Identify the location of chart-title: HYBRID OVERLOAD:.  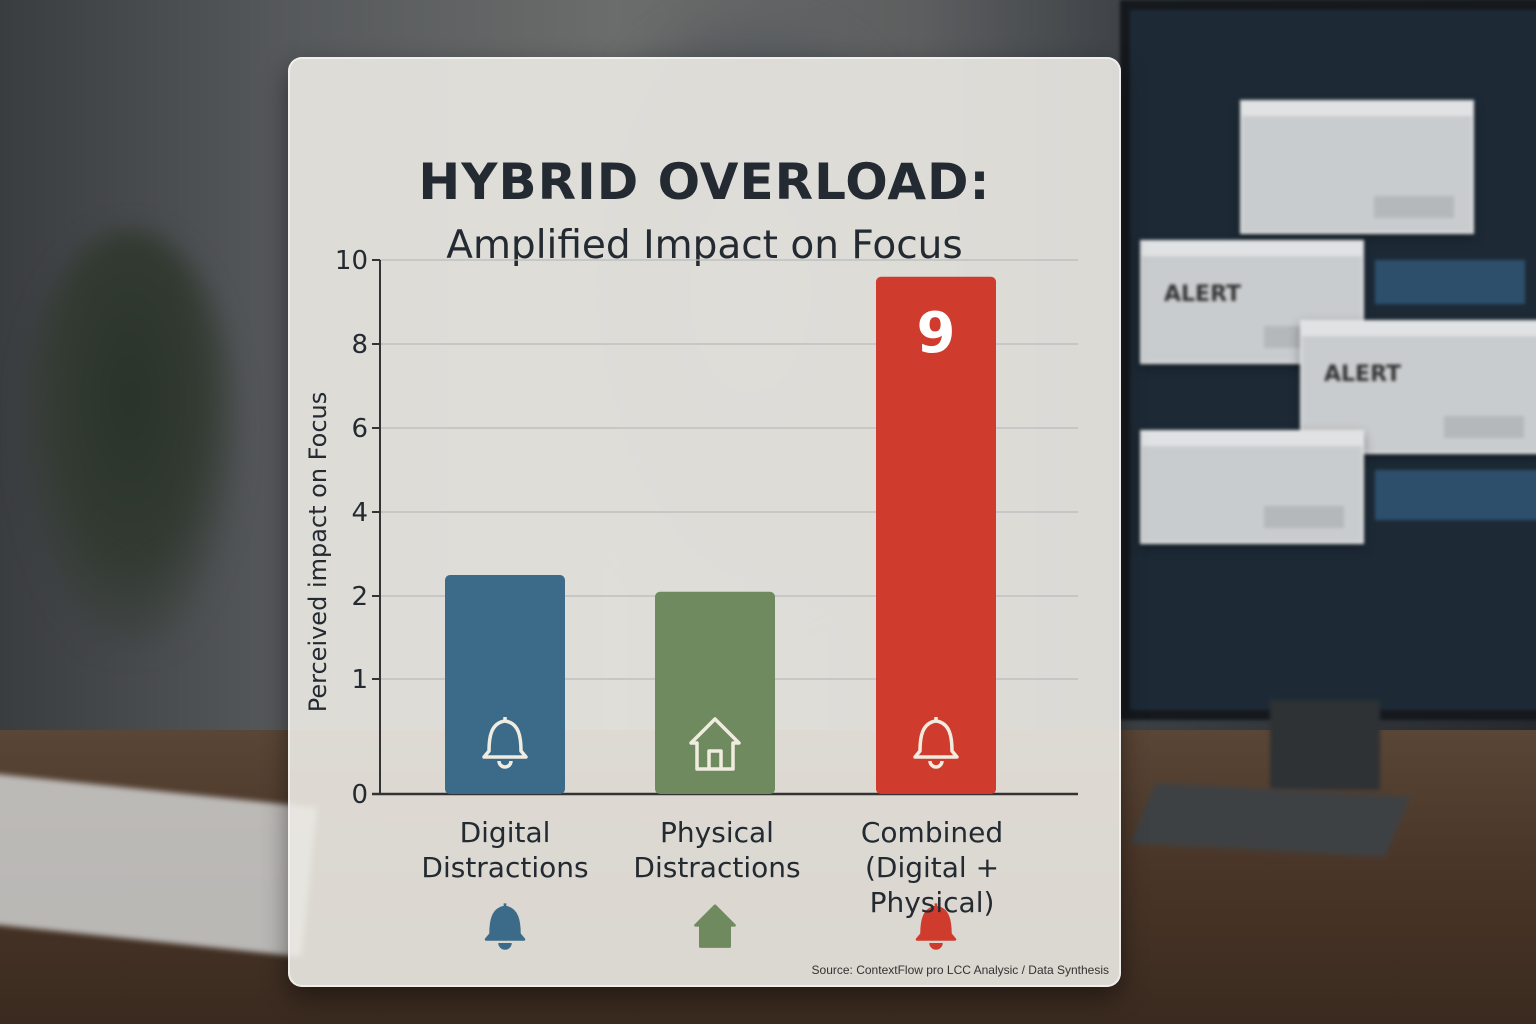
(704, 182).